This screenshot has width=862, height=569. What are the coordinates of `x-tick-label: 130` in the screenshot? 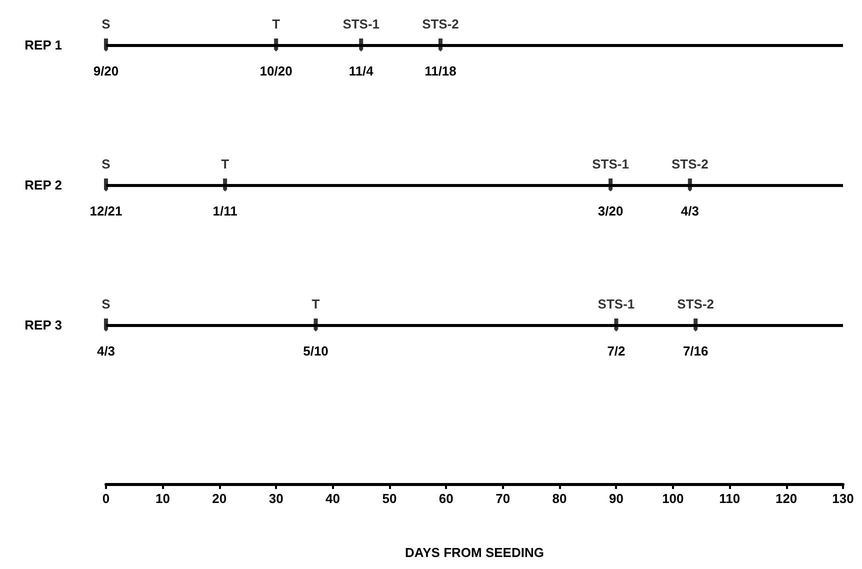 It's located at (843, 498).